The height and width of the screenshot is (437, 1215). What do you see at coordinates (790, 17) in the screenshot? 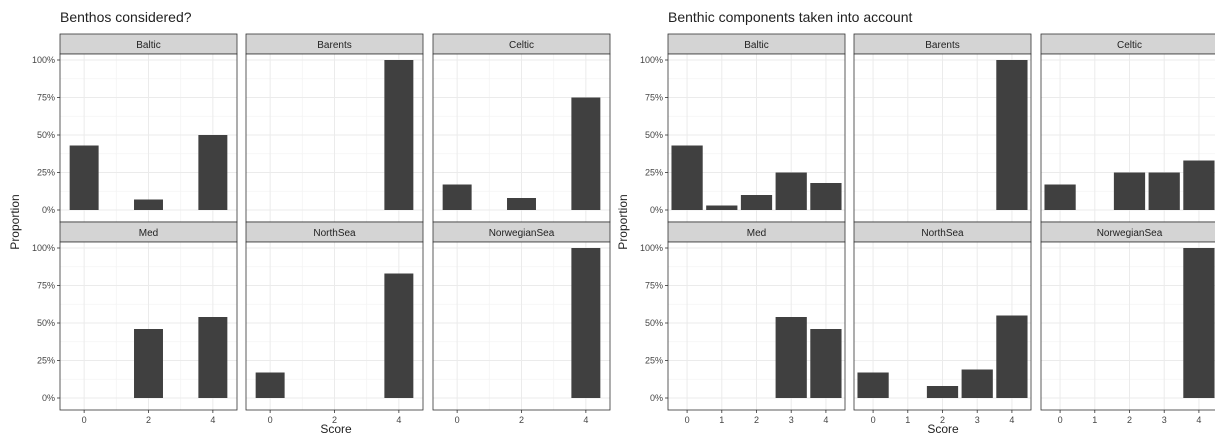
I see `chart-title: Benthic components taken into account` at bounding box center [790, 17].